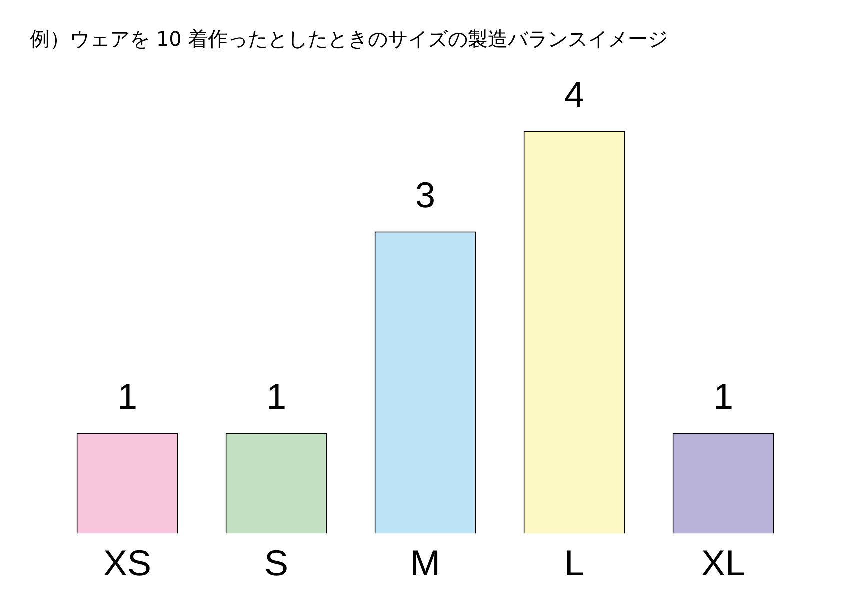  Describe the element at coordinates (425, 563) in the screenshot. I see `x-tick-label: M` at that location.